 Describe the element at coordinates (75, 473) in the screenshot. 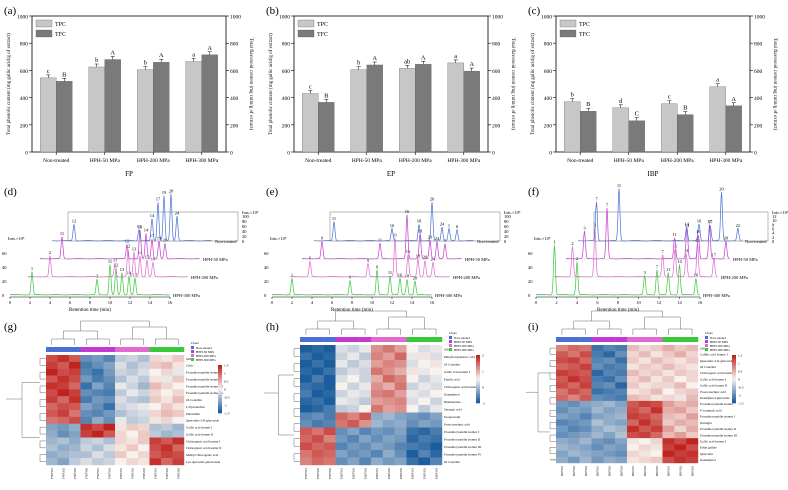

I see `column-label: FNP303` at that location.